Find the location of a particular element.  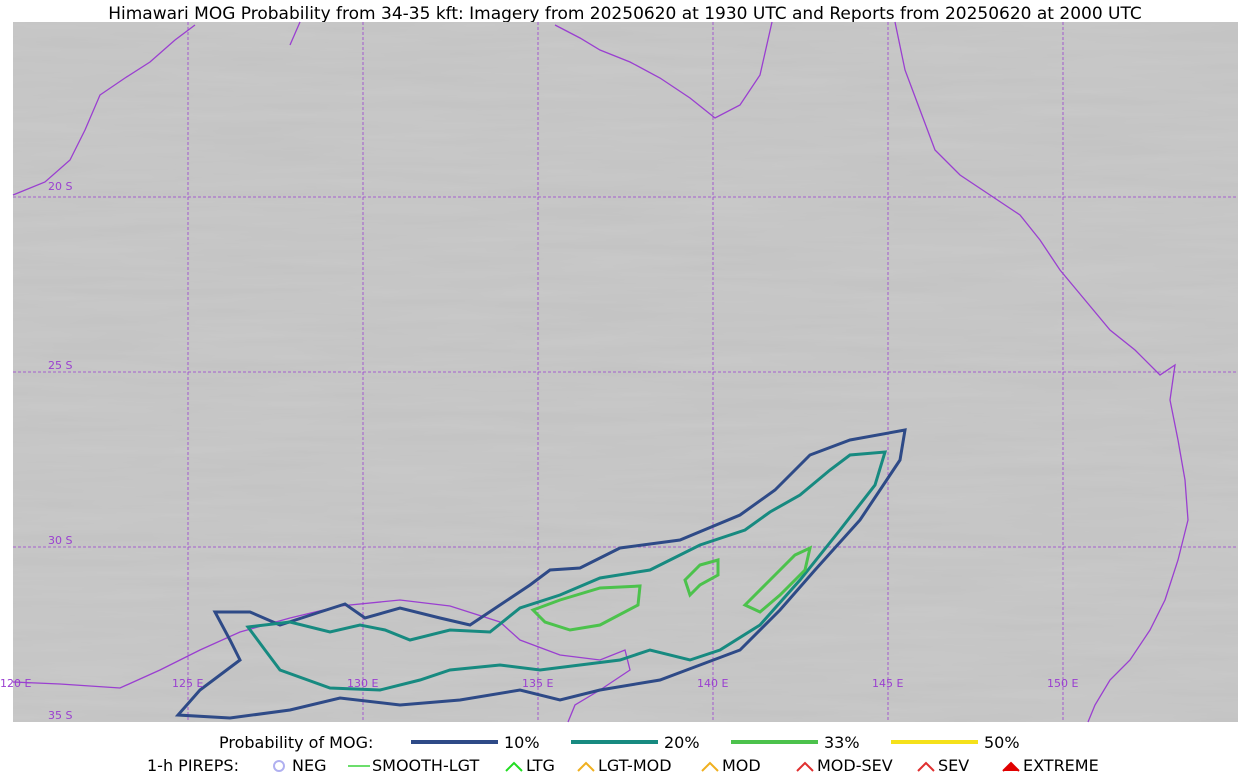

legend-entry: 50% is located at coordinates (1002, 742).